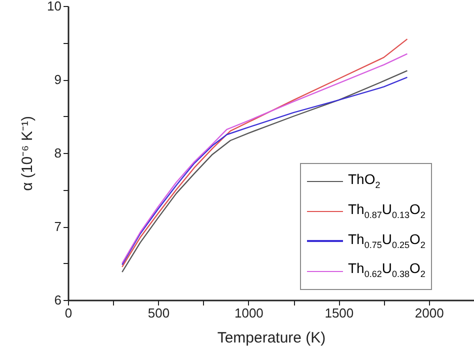 Image resolution: width=474 pixels, height=349 pixels. Describe the element at coordinates (364, 181) in the screenshot. I see `legend-label: ThO$_{2}$` at that location.